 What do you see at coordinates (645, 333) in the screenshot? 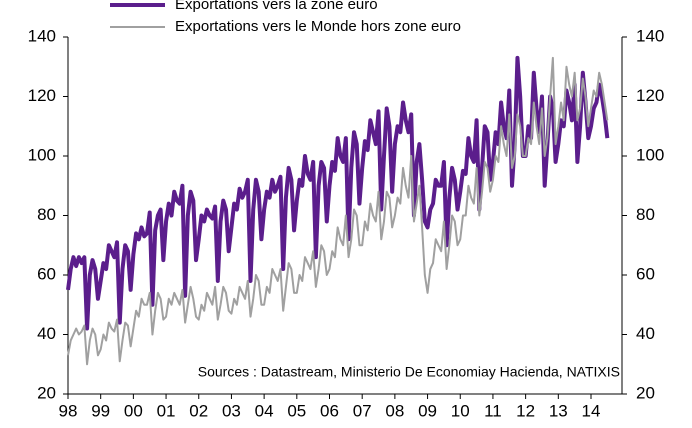
I see `y2-tick-label: 40` at bounding box center [645, 333].